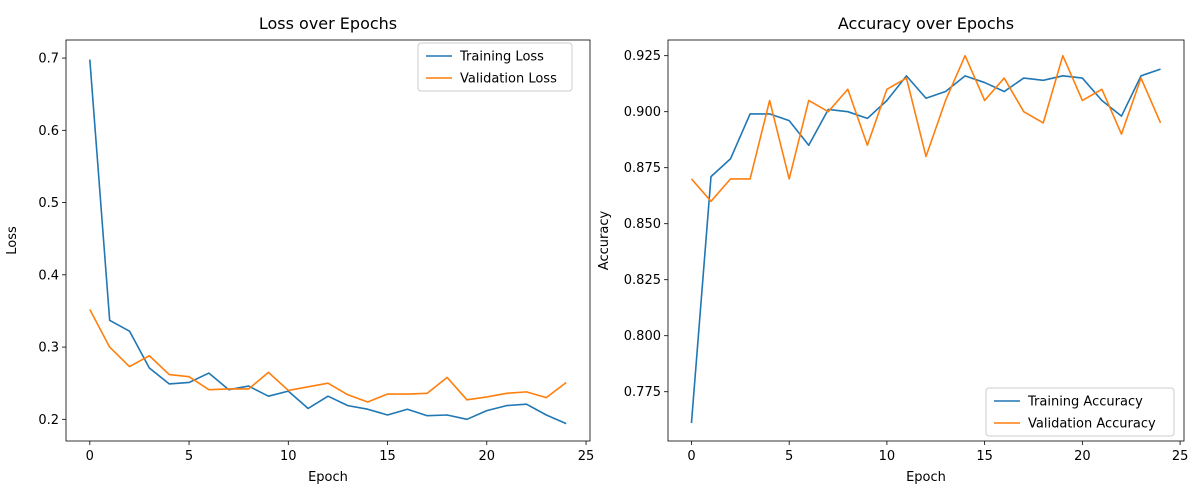 Image resolution: width=1200 pixels, height=500 pixels. What do you see at coordinates (48, 348) in the screenshot?
I see `y-tick-label: 0.3` at bounding box center [48, 348].